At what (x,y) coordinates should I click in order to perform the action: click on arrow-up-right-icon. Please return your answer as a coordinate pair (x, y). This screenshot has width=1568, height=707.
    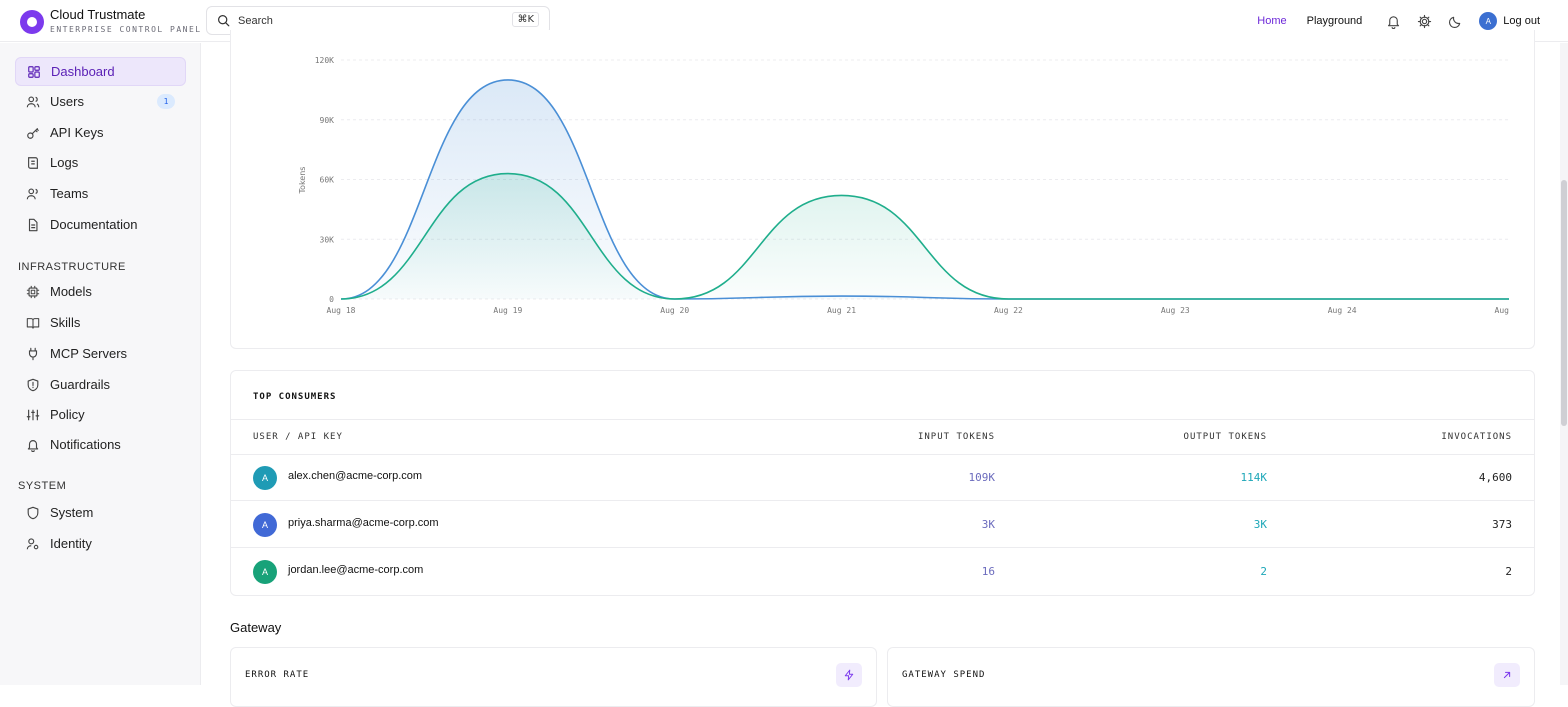
    Looking at the image, I should click on (1507, 675).